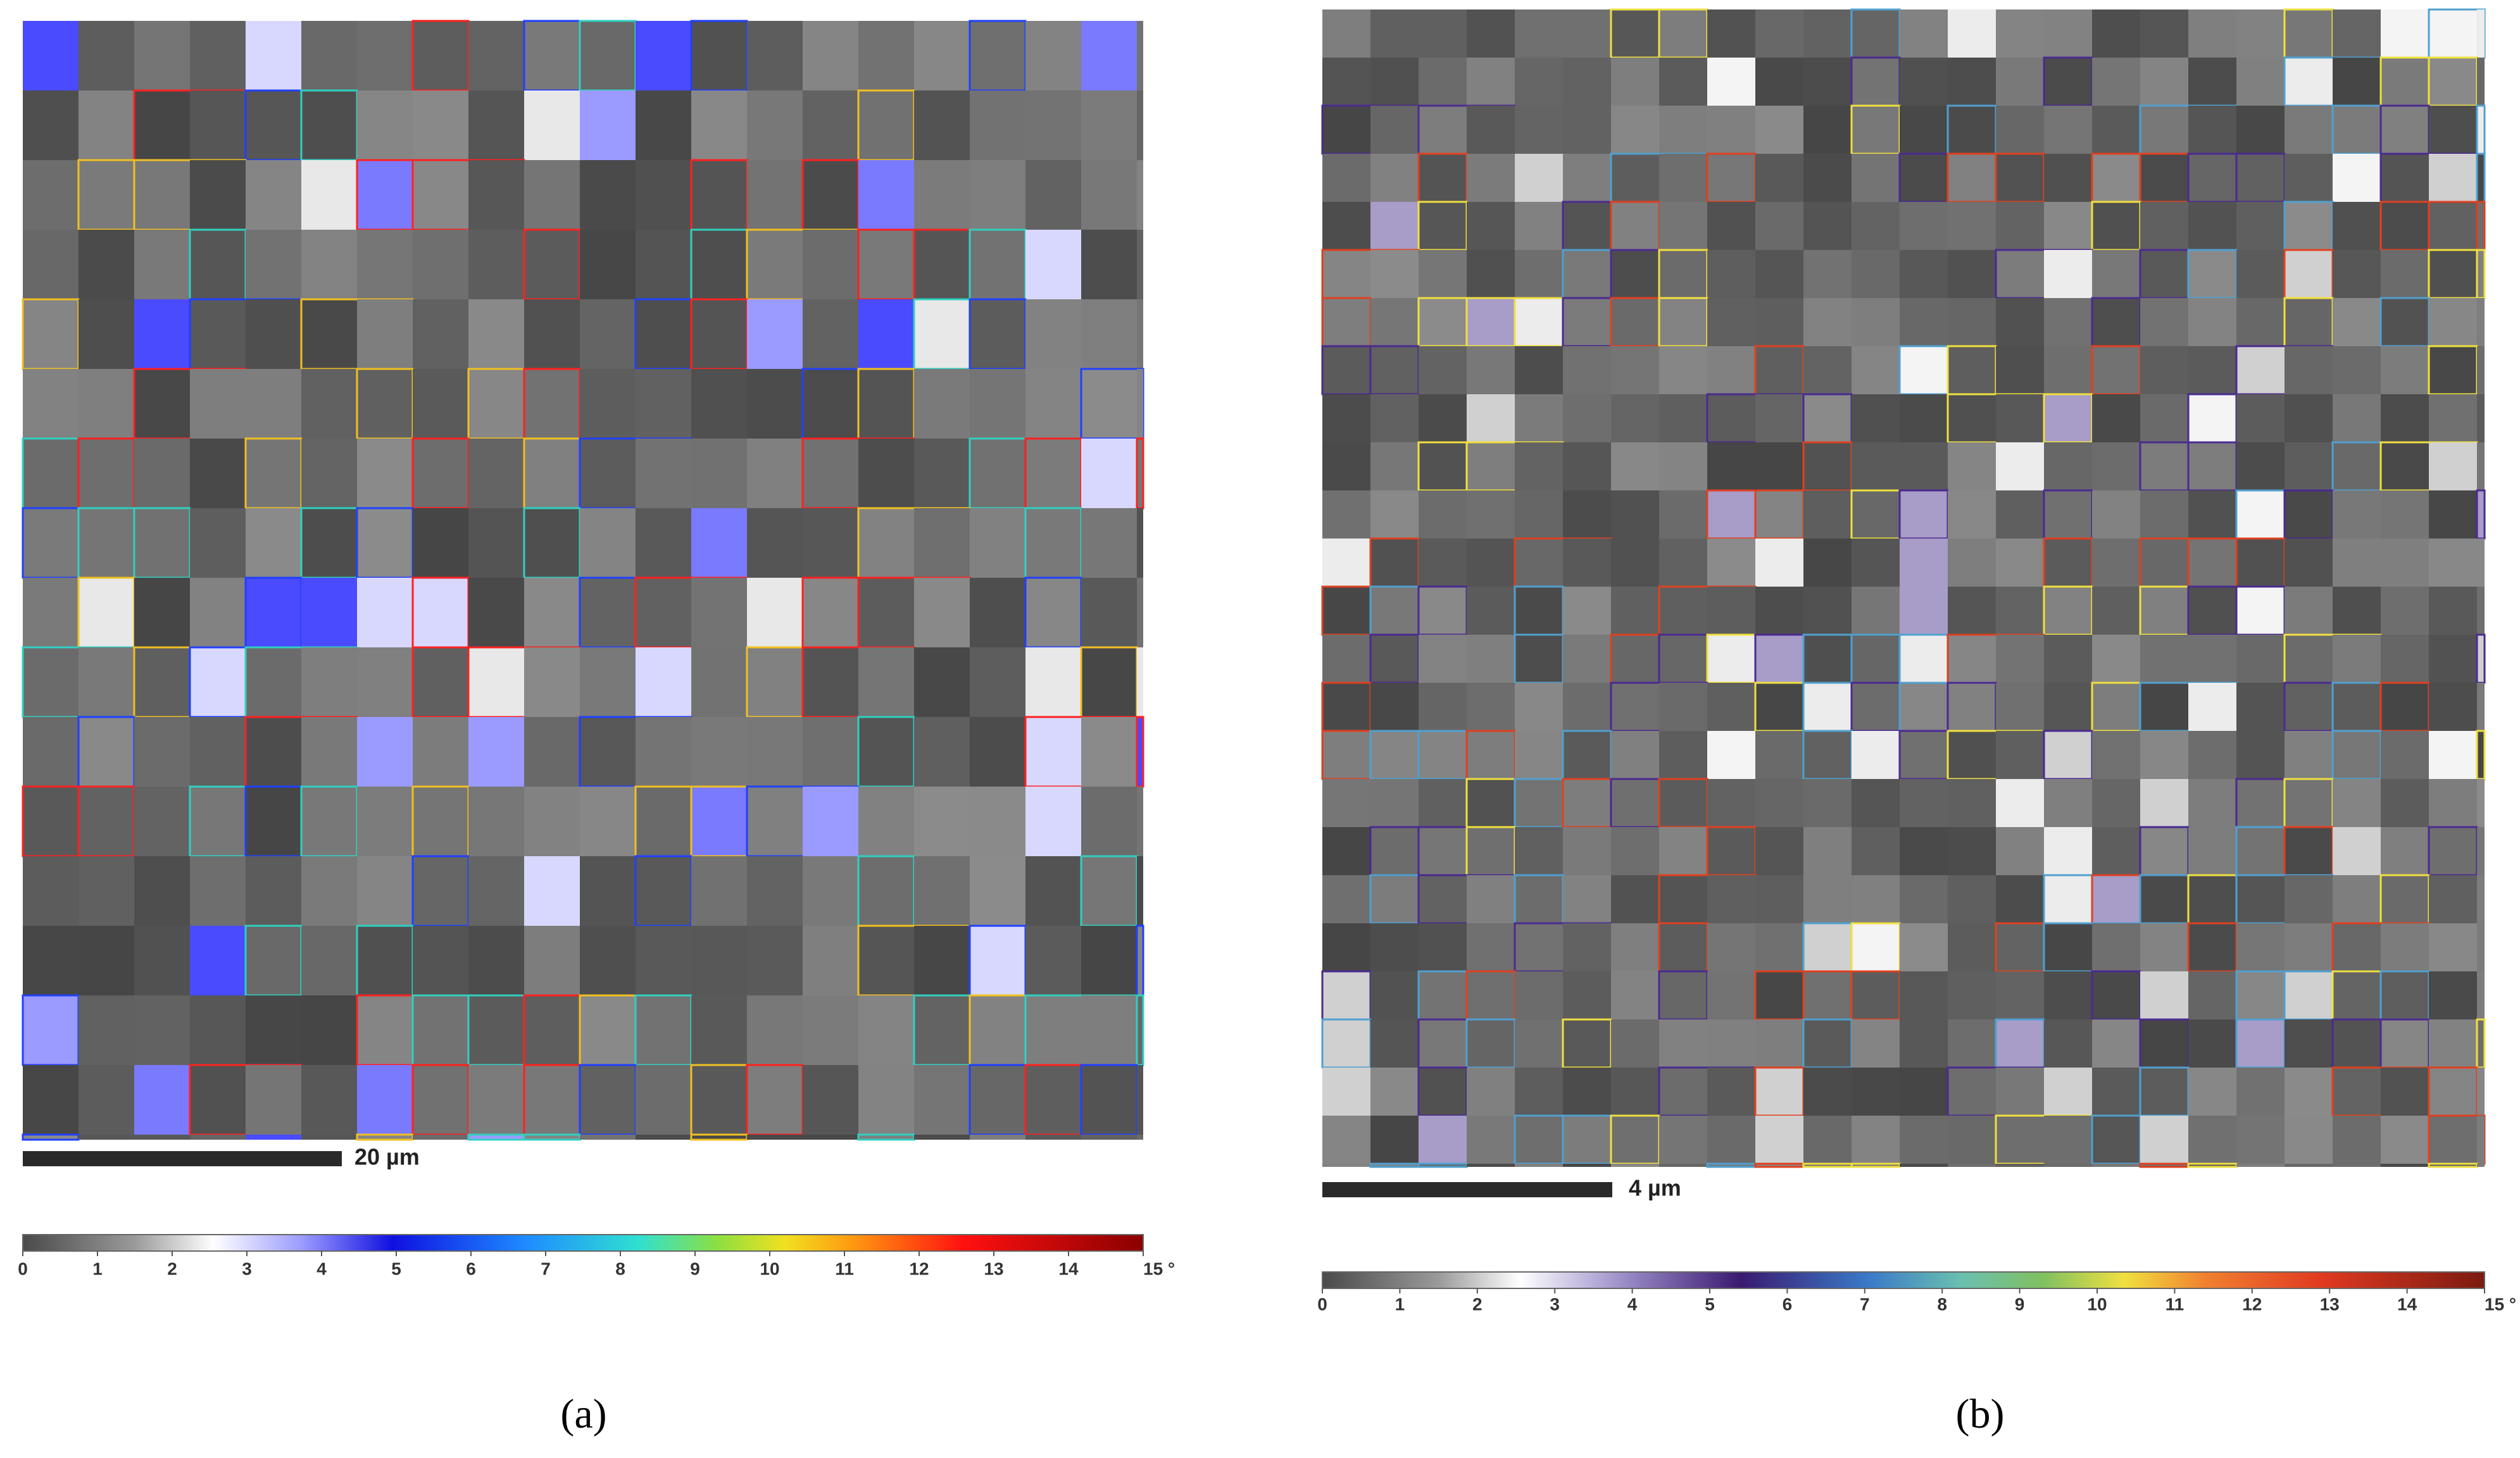 The image size is (2520, 1458). What do you see at coordinates (387, 1157) in the screenshot?
I see `scale-bar-label: 20 µm` at bounding box center [387, 1157].